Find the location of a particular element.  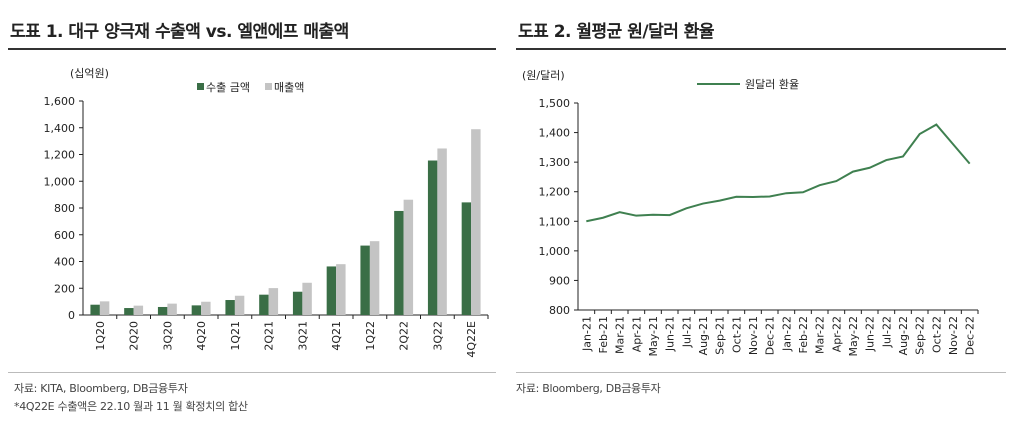

bar-chart-ytick-label: 600 is located at coordinates (64, 235).